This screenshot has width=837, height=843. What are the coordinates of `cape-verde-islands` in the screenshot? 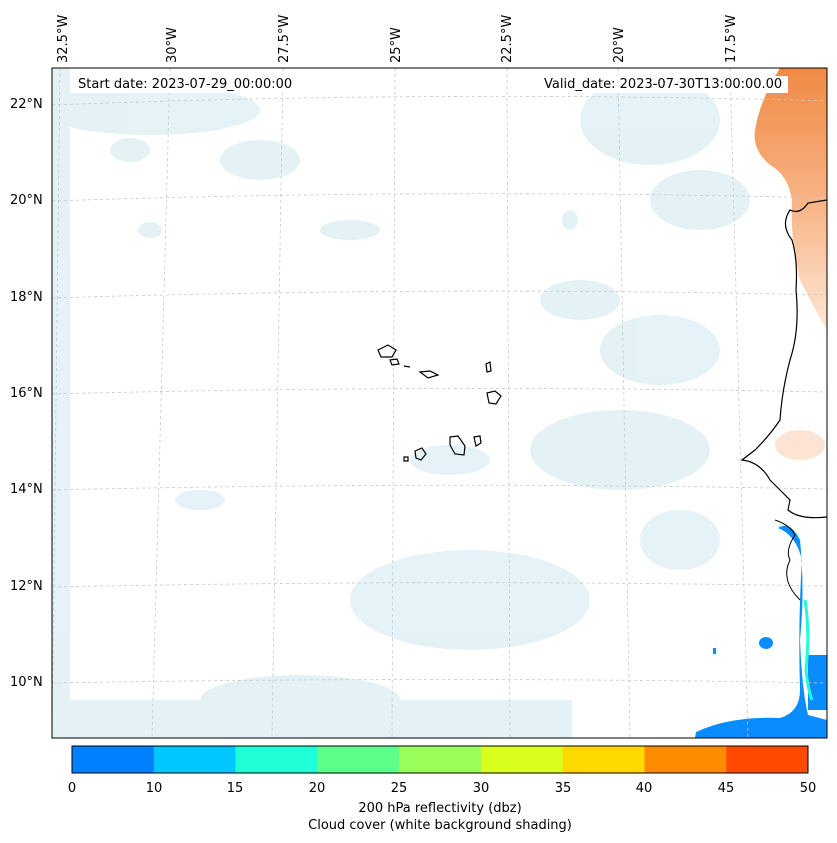 It's located at (439, 403).